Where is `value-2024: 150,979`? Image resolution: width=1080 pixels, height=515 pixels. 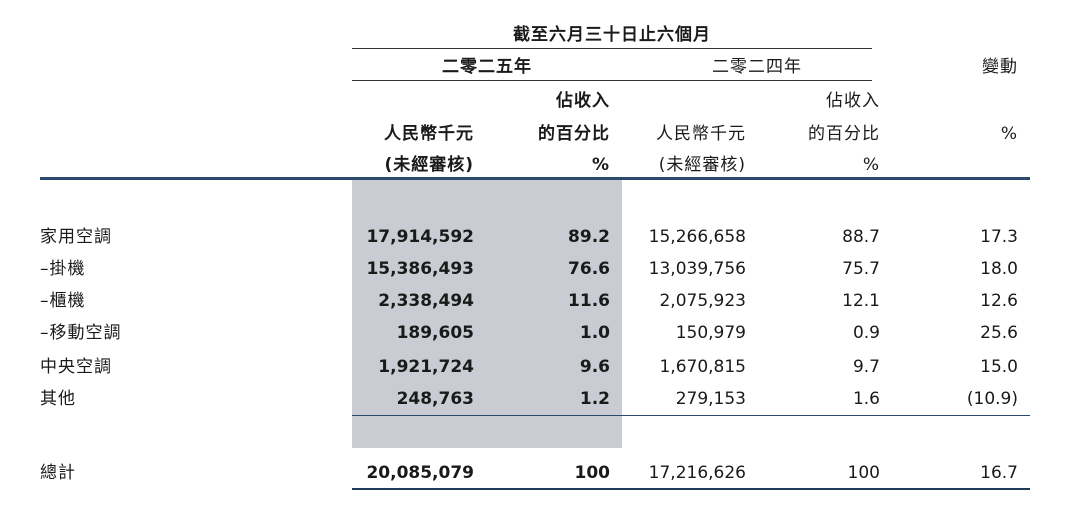 value-2024: 150,979 is located at coordinates (710, 333).